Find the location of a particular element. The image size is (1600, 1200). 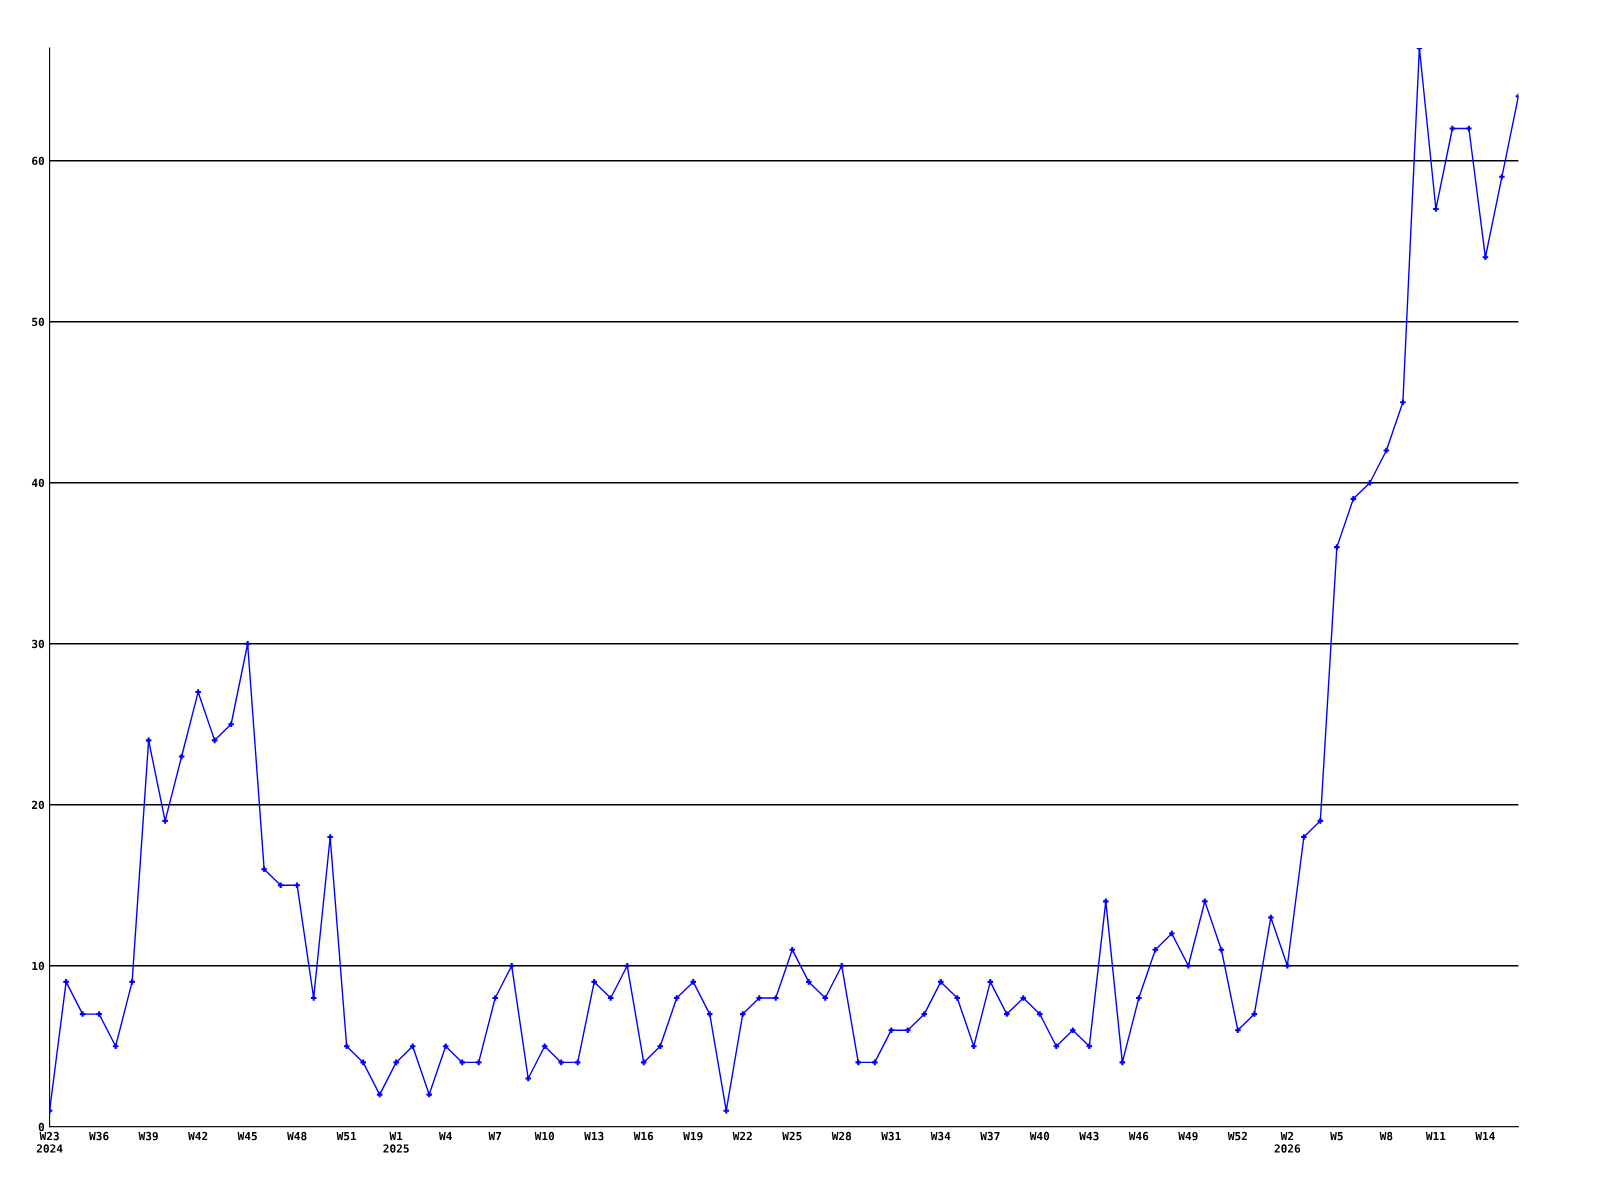

x-tick-label: W51 is located at coordinates (346, 1136).